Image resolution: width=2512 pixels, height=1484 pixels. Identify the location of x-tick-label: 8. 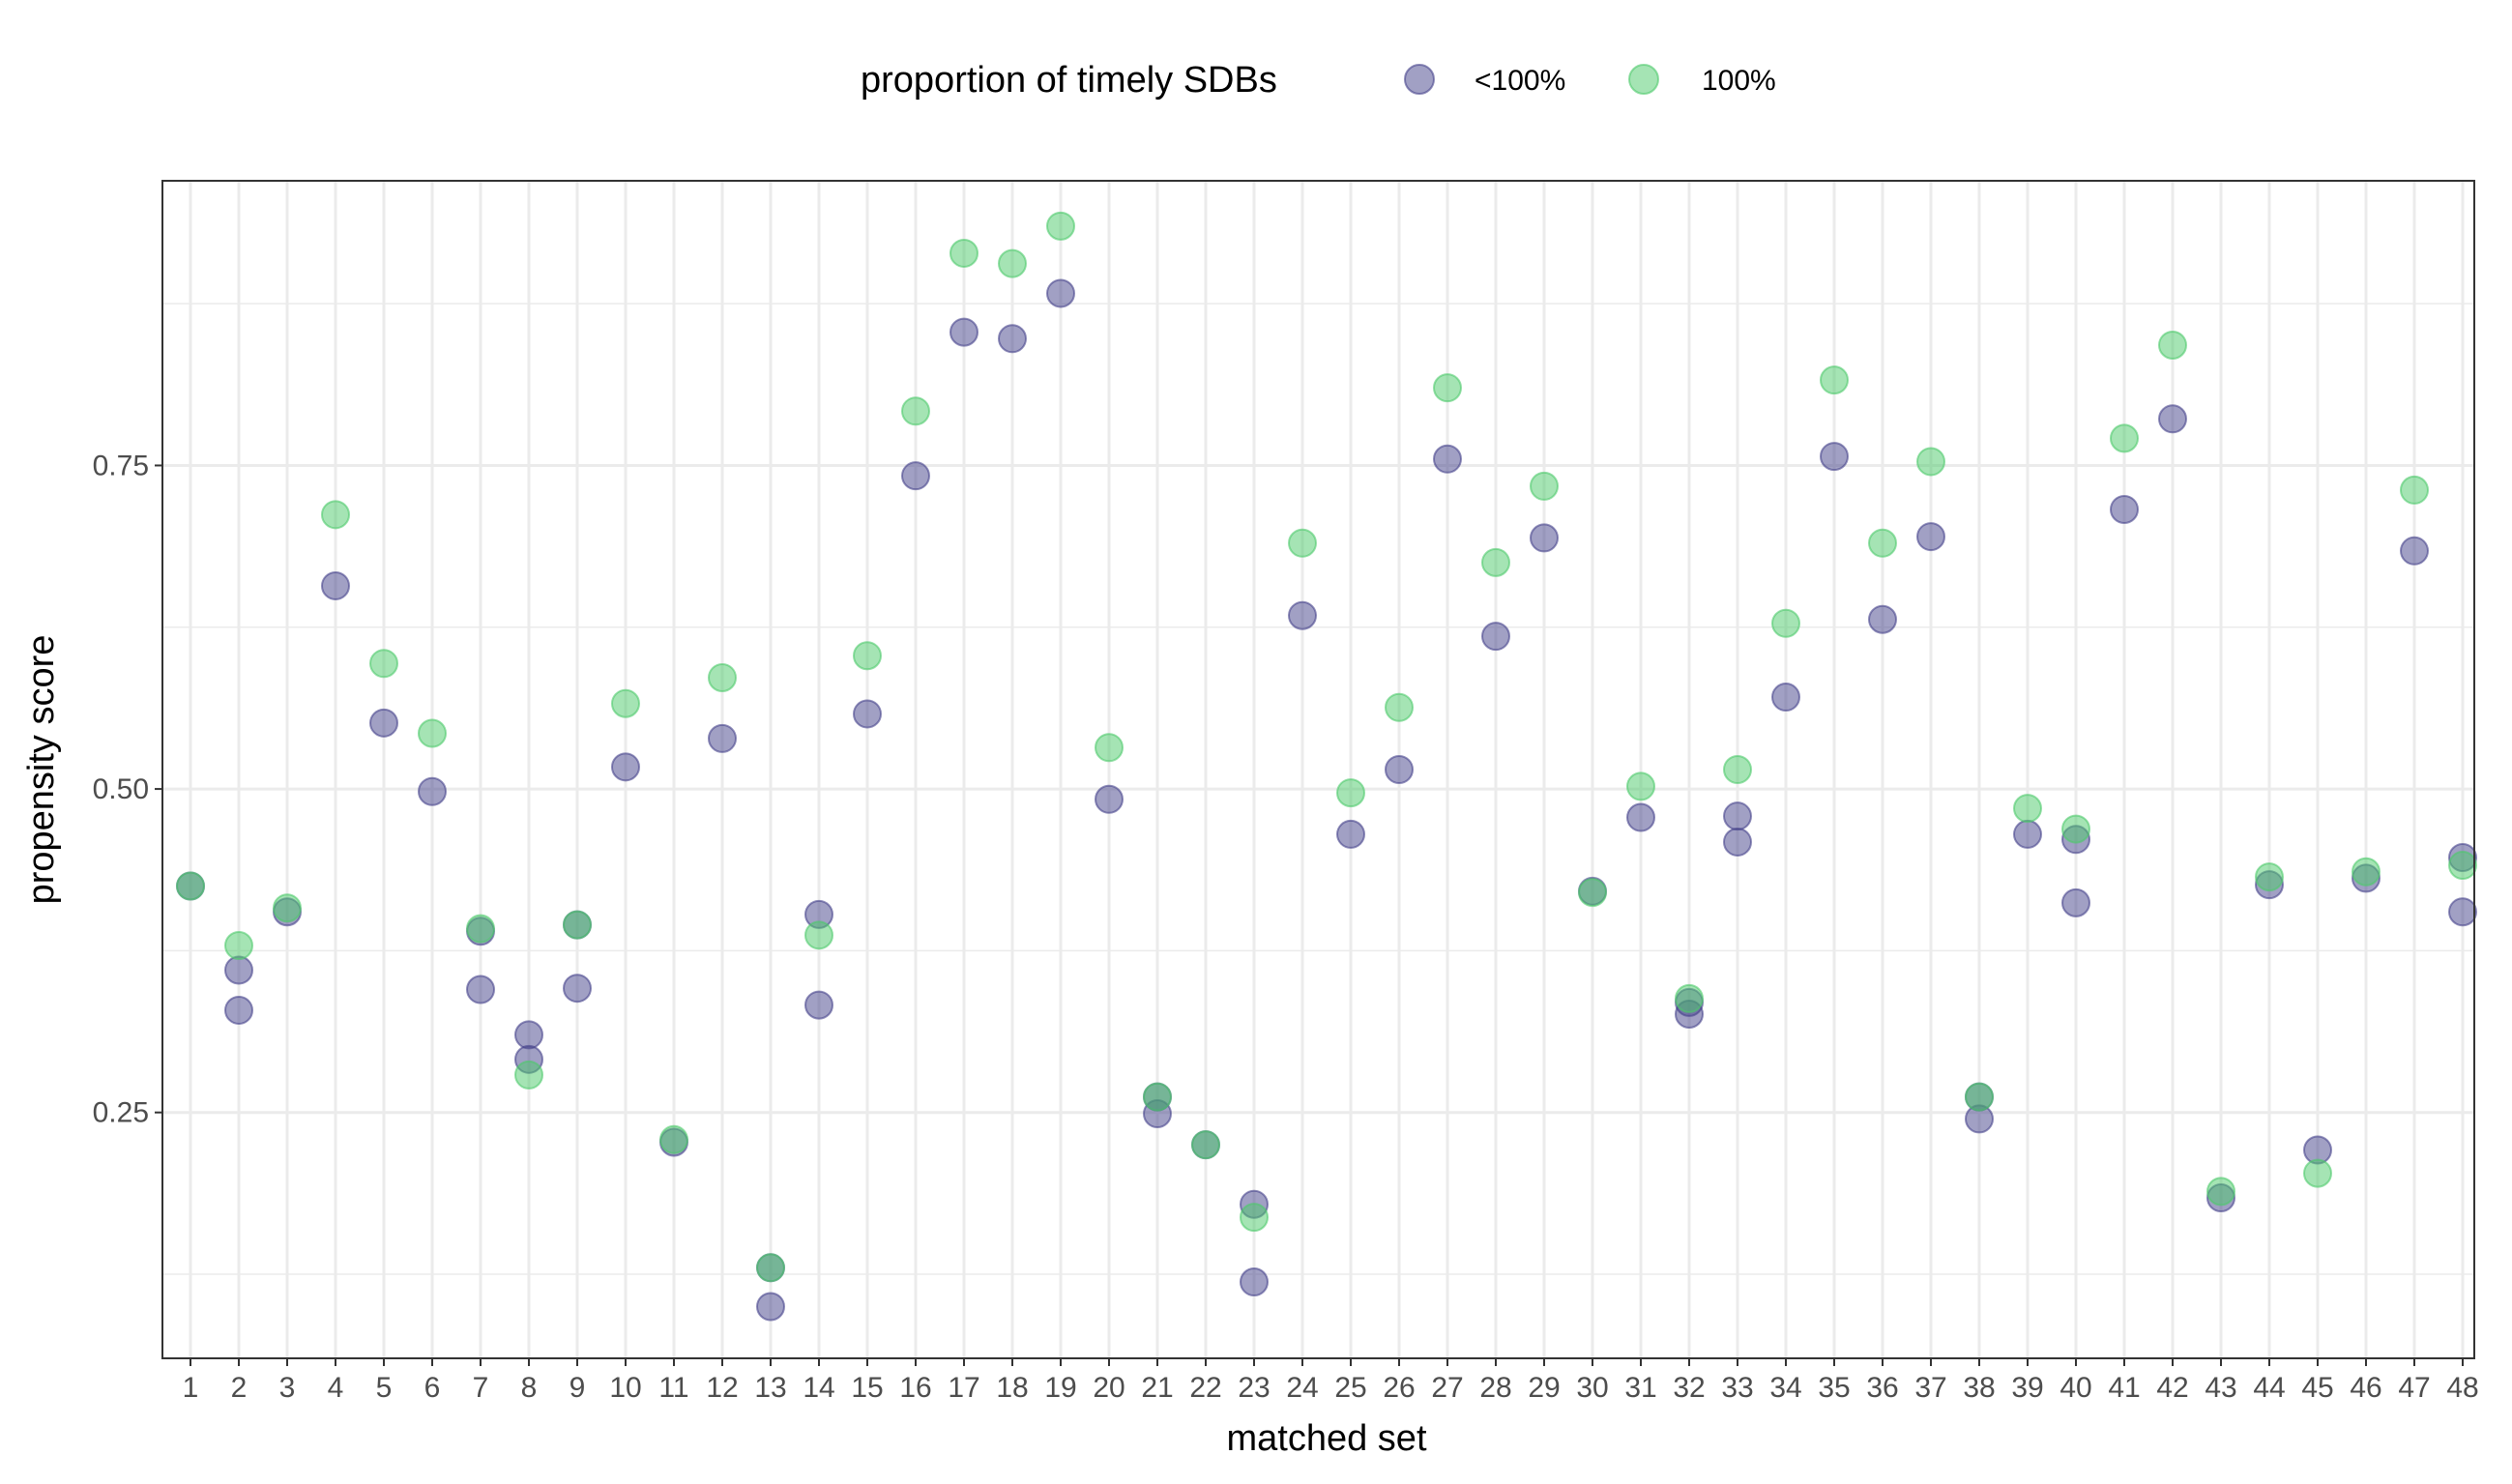
(529, 1388).